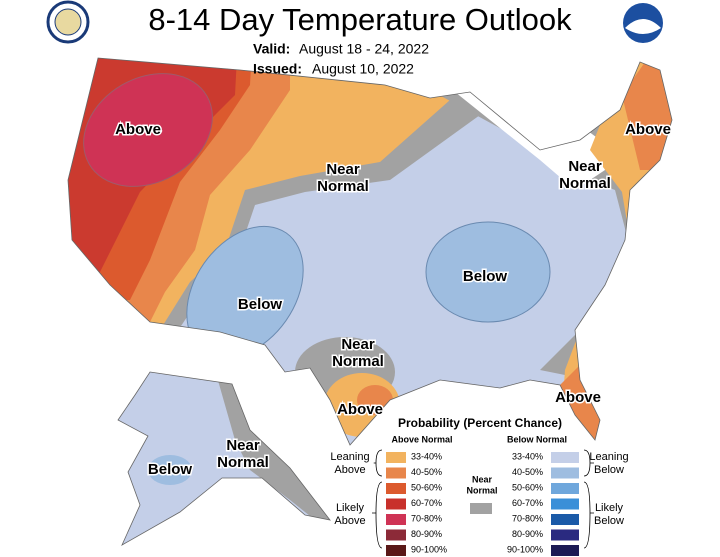 This screenshot has width=720, height=557. What do you see at coordinates (271, 49) in the screenshot?
I see `valid-label: Valid:` at bounding box center [271, 49].